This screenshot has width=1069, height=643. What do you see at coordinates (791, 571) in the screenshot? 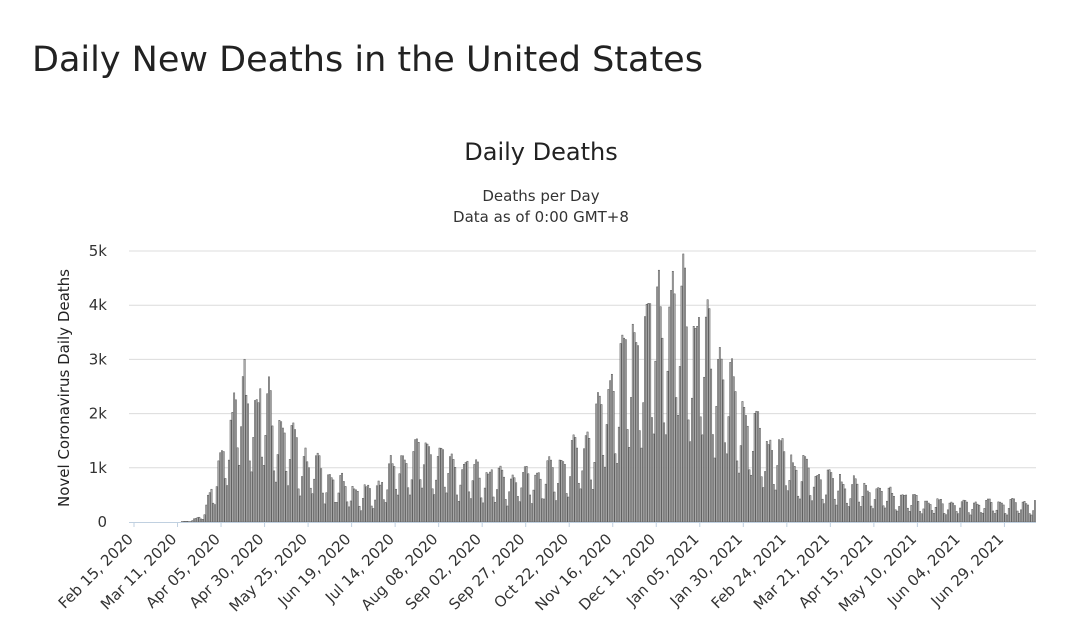
I see `x-tick-label: Mar 21, 2021` at bounding box center [791, 571].